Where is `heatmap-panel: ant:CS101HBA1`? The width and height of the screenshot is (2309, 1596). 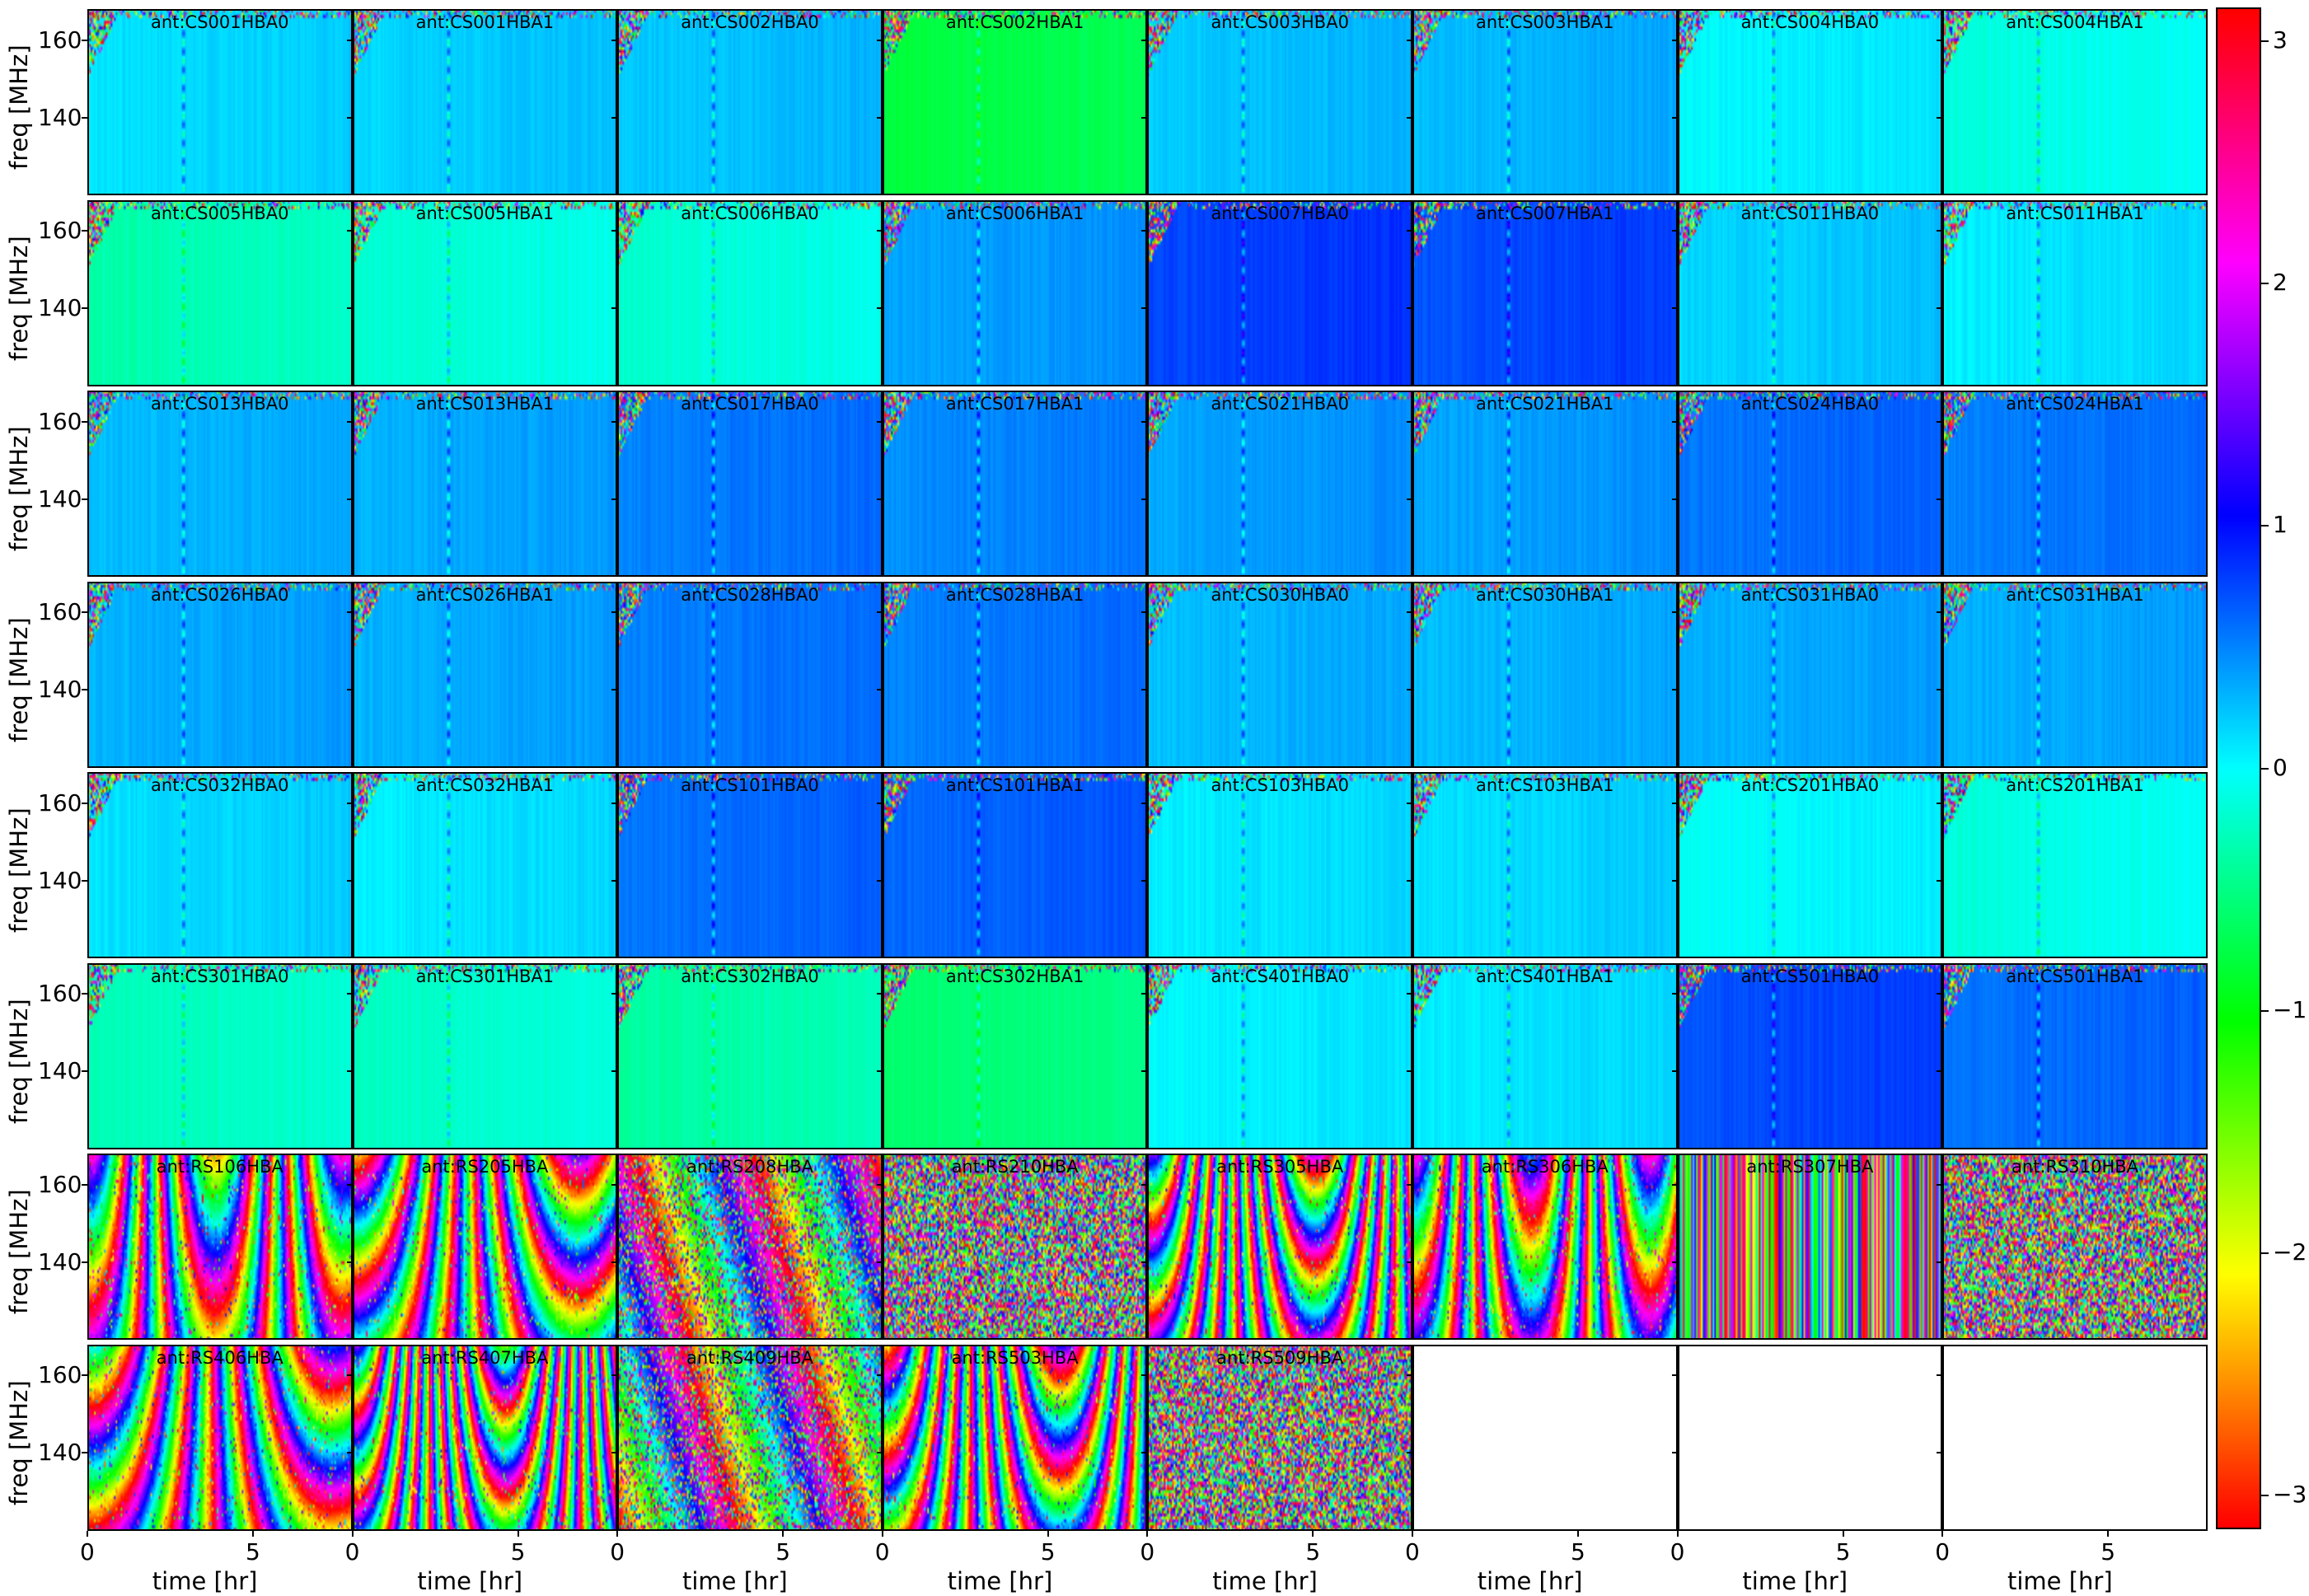 heatmap-panel: ant:CS101HBA1 is located at coordinates (1015, 865).